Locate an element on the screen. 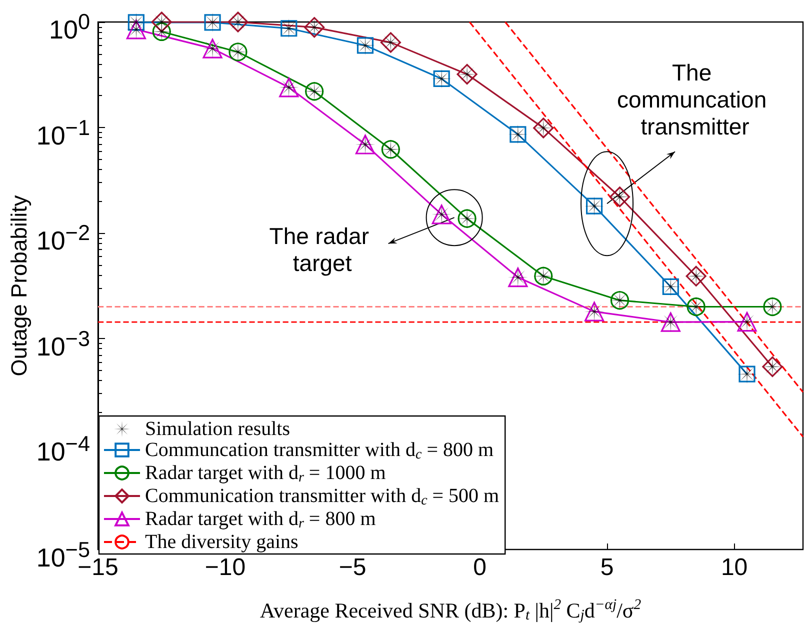 This screenshot has height=628, width=805. y-tick-label: 10$^{−1}$ is located at coordinates (63, 133).